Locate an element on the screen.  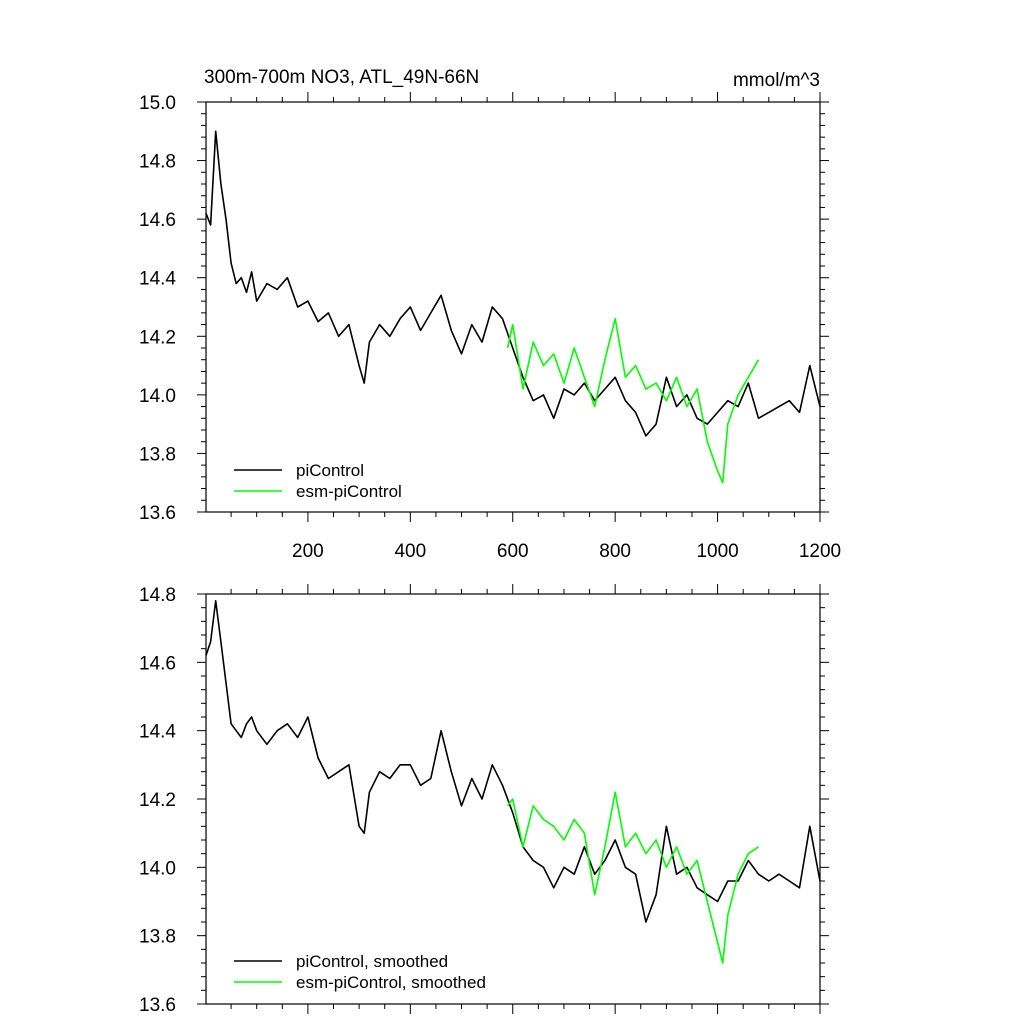
top-y-tick-label: 14.8 is located at coordinates (157, 162).